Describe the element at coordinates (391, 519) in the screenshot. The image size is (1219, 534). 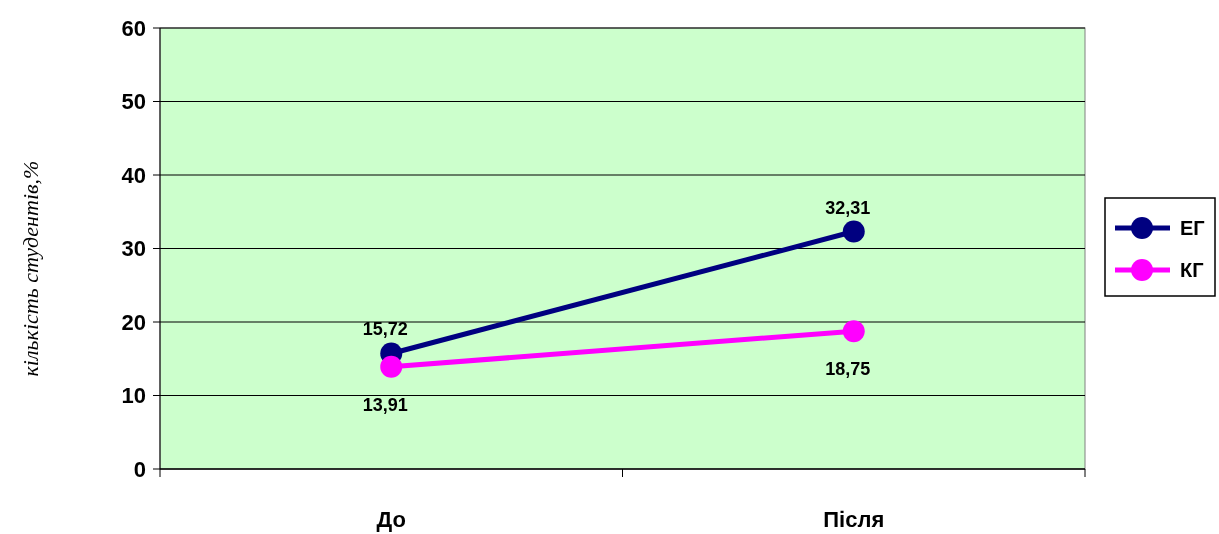
I see `x-tick-label: До` at that location.